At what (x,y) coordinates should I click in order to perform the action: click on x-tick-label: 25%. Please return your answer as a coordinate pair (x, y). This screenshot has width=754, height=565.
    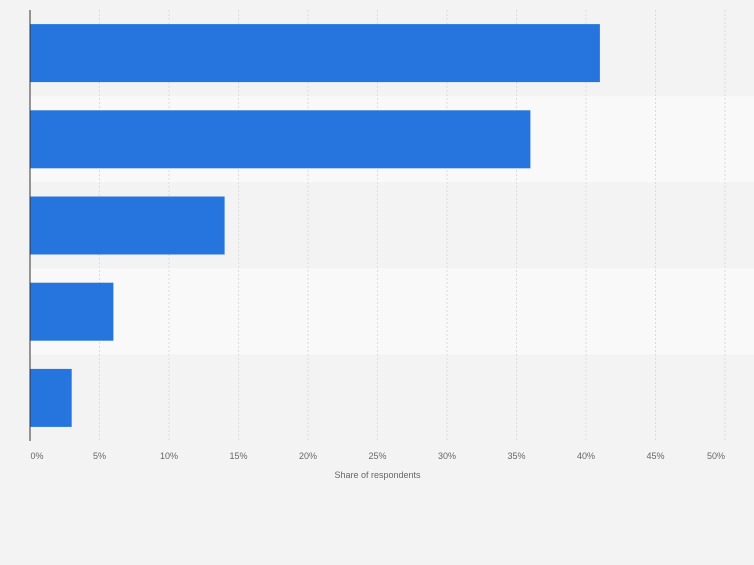
    Looking at the image, I should click on (377, 456).